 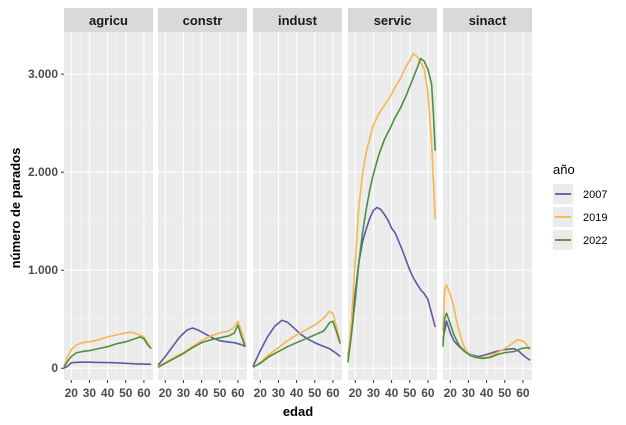 I want to click on legend-label-2019: 2019, so click(x=595, y=218).